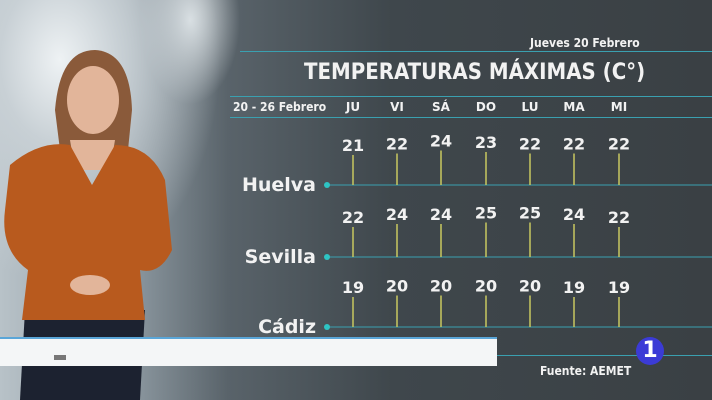 The height and width of the screenshot is (400, 712). Describe the element at coordinates (619, 107) in the screenshot. I see `day-label: MI` at that location.